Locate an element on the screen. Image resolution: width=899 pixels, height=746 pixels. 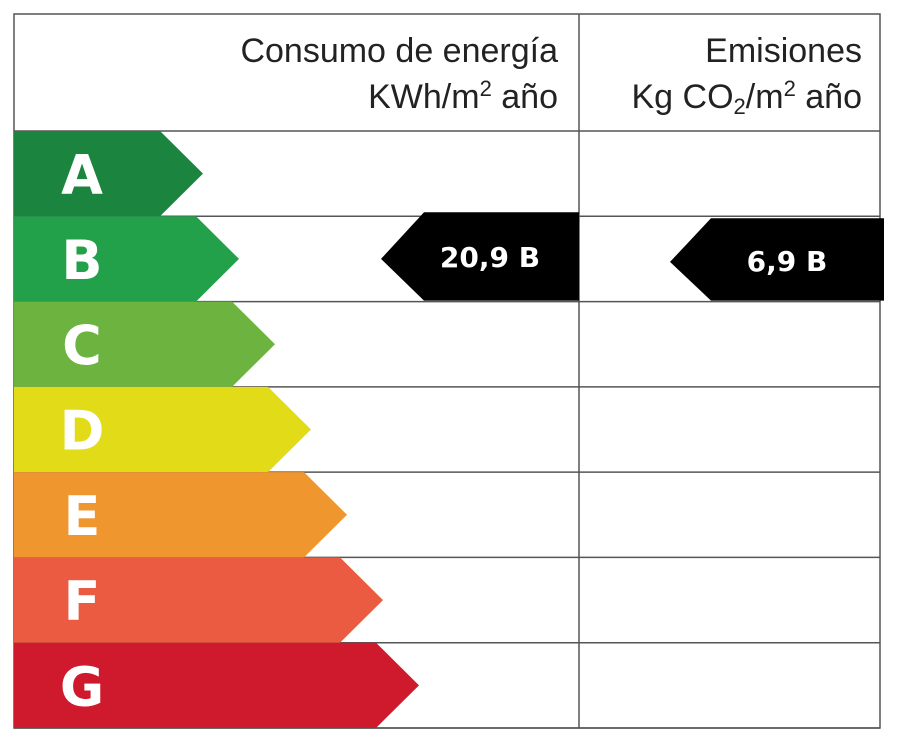
emissions-unit: Kg CO2/m2 año is located at coordinates (746, 97).